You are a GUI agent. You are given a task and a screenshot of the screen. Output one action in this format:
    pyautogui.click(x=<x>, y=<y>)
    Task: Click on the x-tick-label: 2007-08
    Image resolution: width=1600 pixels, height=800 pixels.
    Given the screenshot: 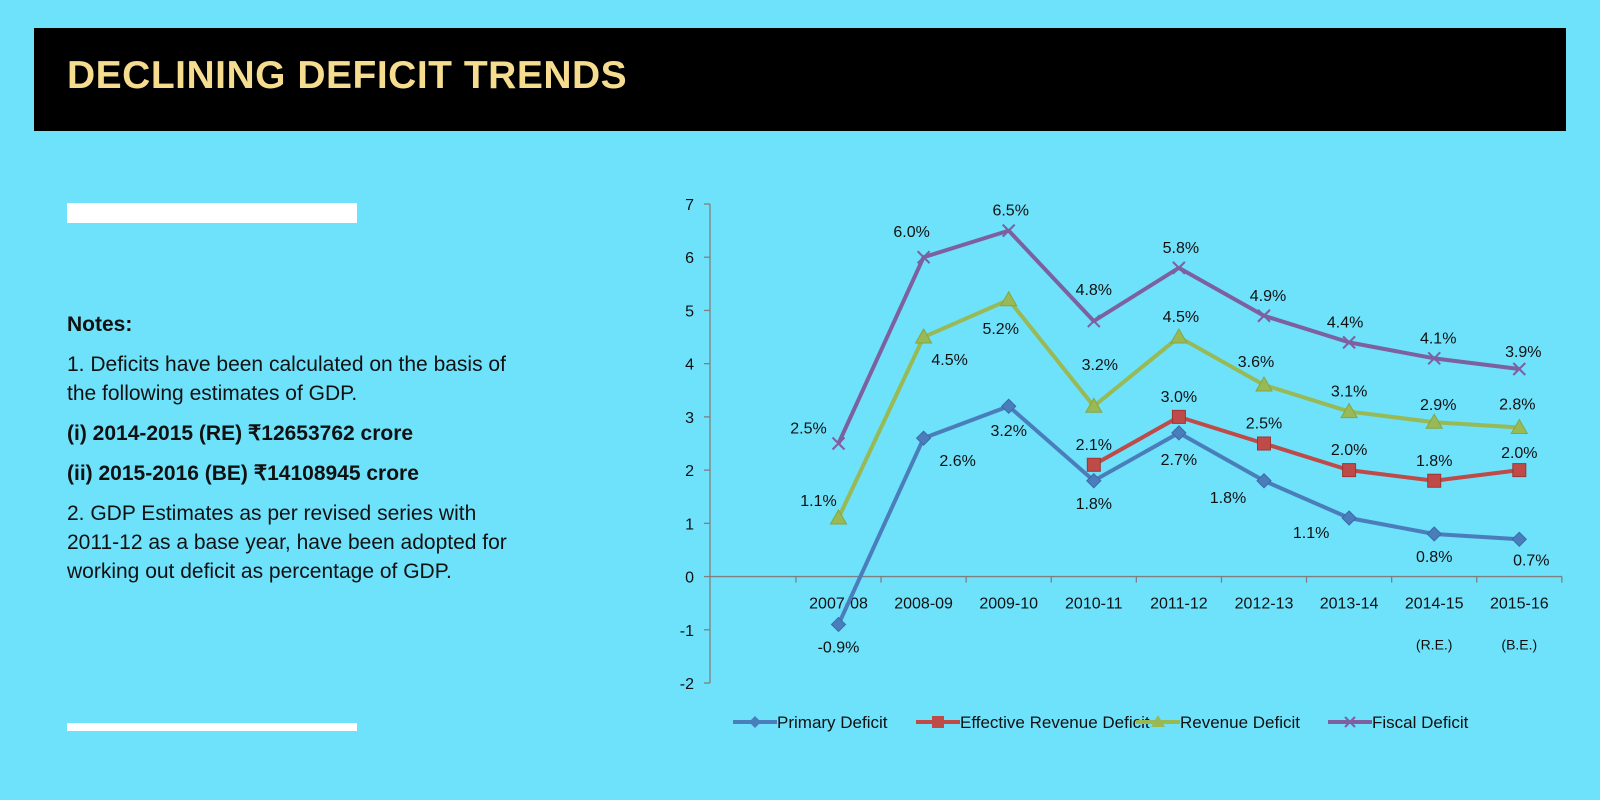 What is the action you would take?
    pyautogui.click(x=838, y=604)
    